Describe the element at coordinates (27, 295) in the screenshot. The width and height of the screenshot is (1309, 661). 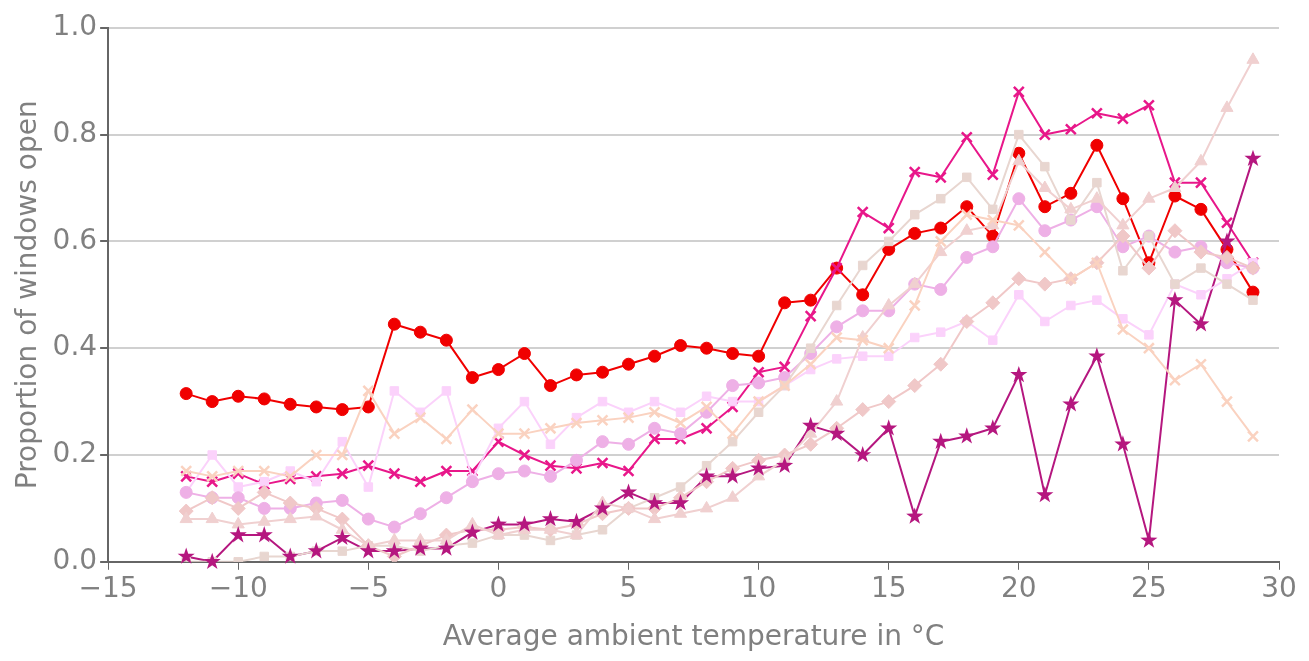
I see `y-axis-title: Proportion of windows open` at that location.